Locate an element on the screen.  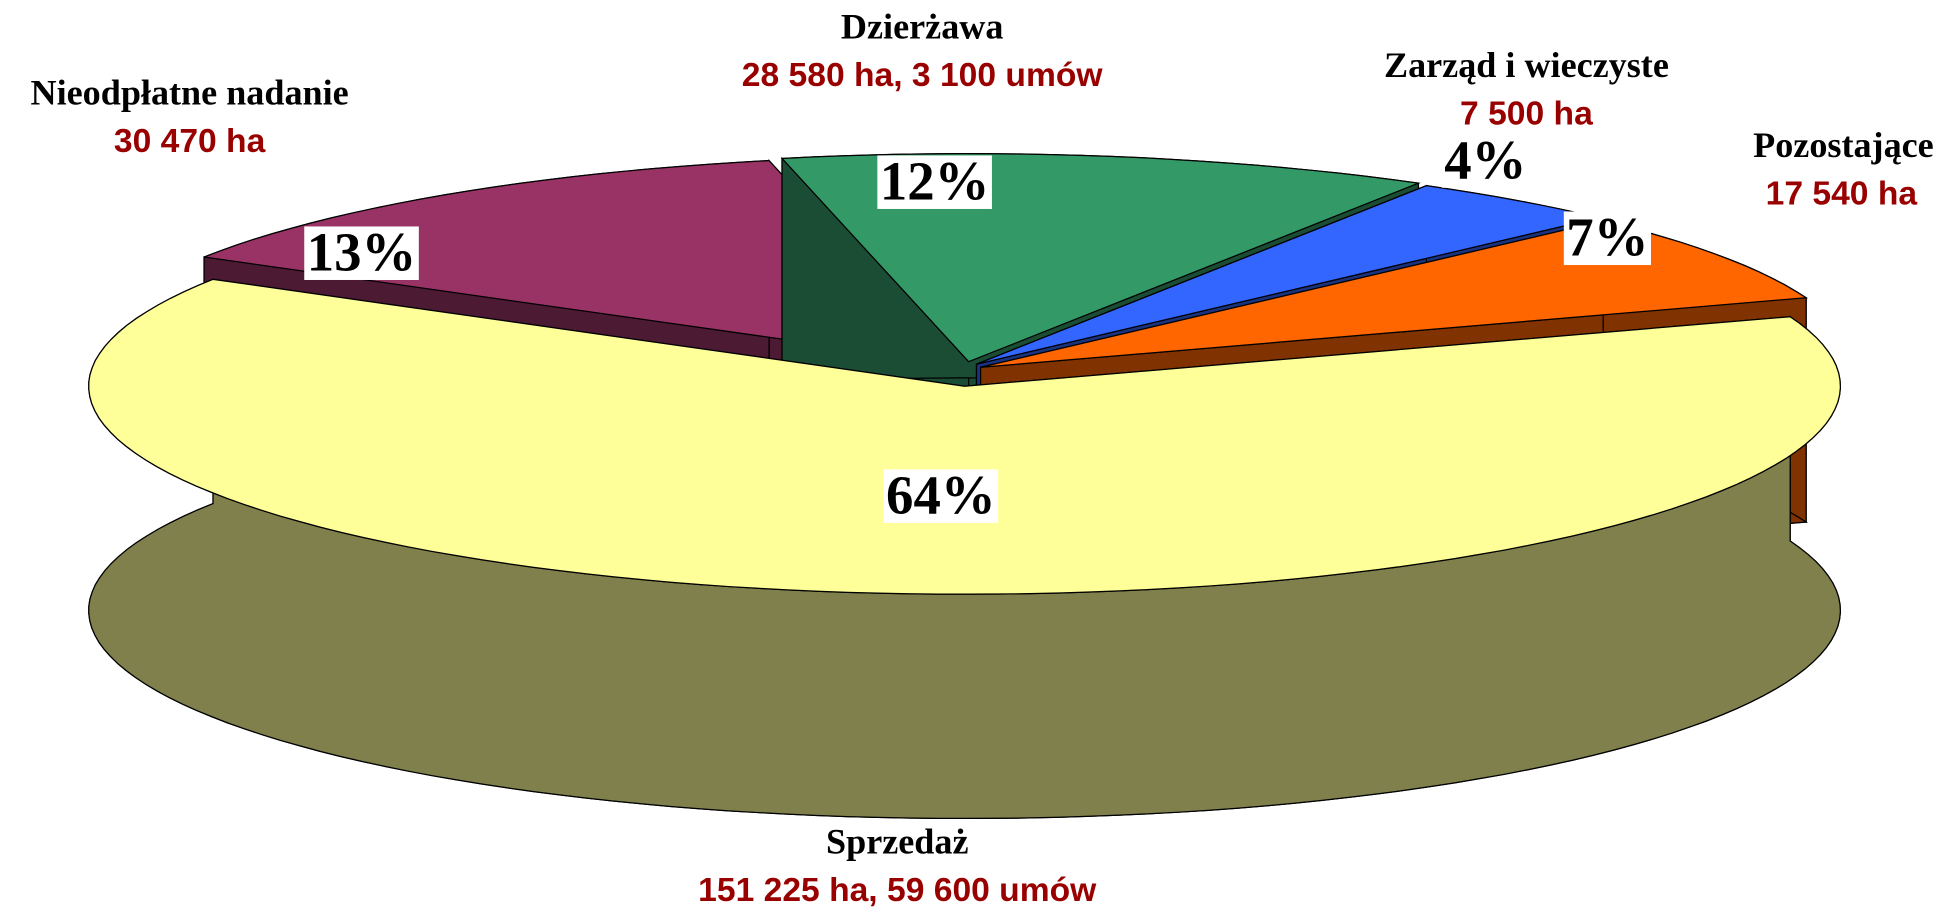
category-label: Pozostające is located at coordinates (1843, 145).